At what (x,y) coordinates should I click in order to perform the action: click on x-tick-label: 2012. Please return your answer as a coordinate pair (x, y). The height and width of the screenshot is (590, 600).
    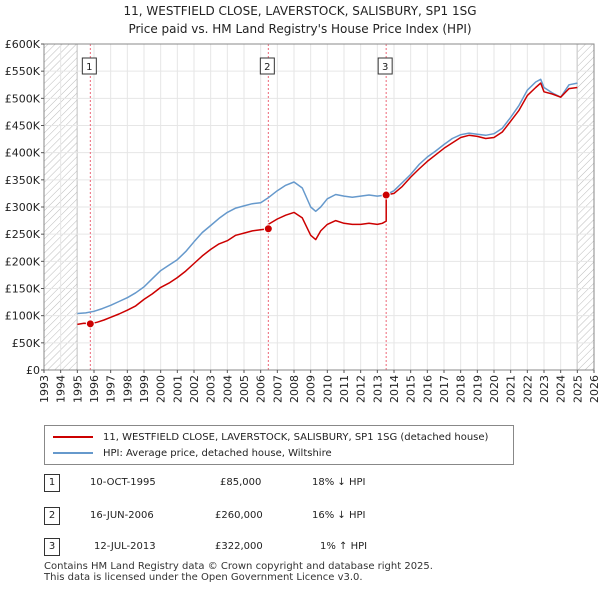
    Looking at the image, I should click on (361, 389).